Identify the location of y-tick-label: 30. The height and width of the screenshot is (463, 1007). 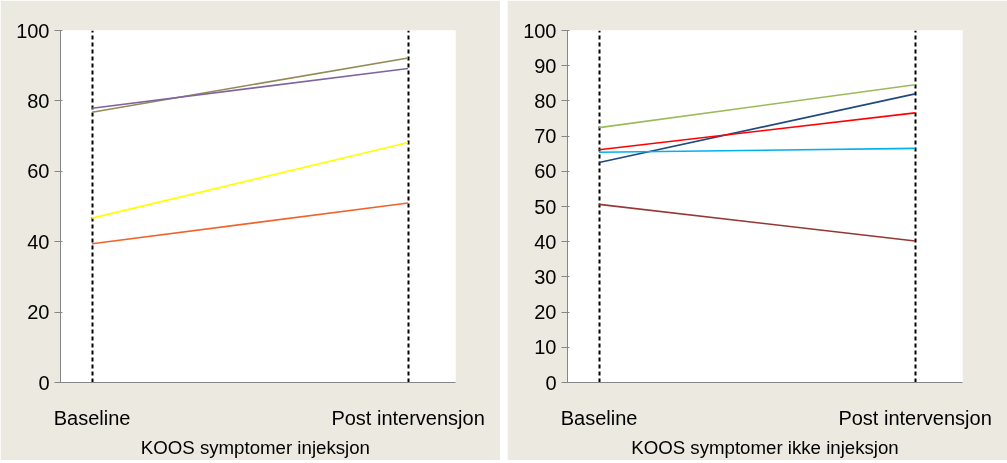
(545, 276).